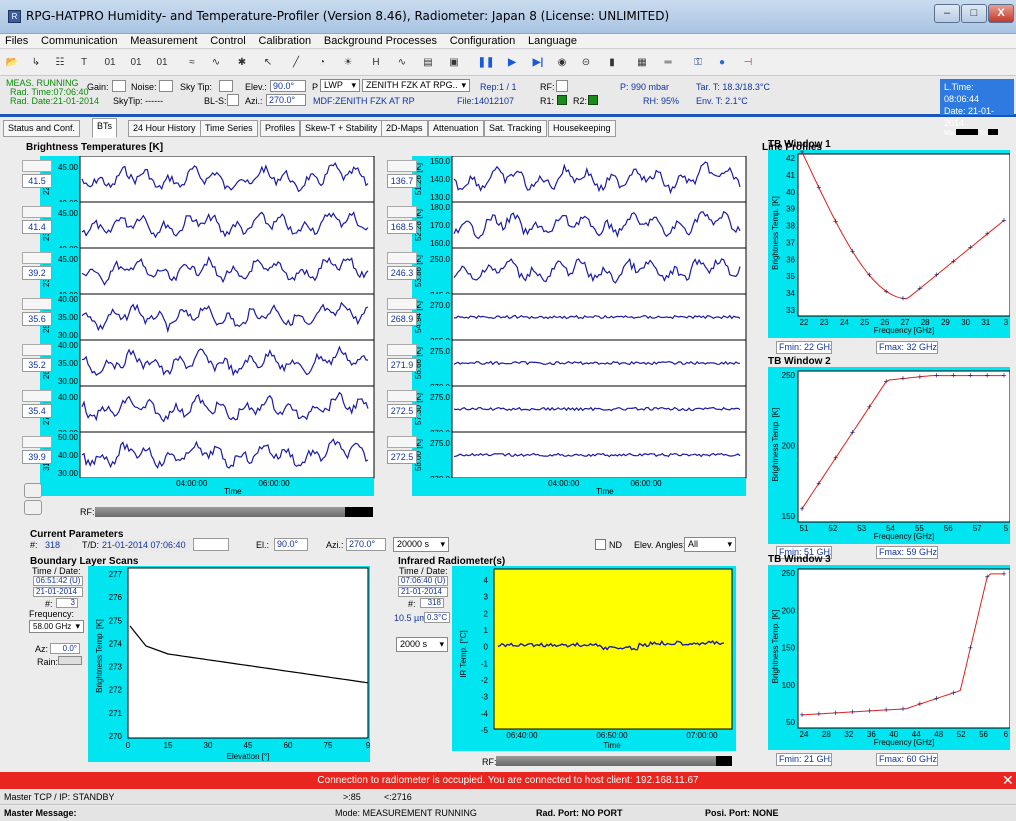 This screenshot has width=1016, height=821. I want to click on lp-x-tick: 22, so click(804, 322).